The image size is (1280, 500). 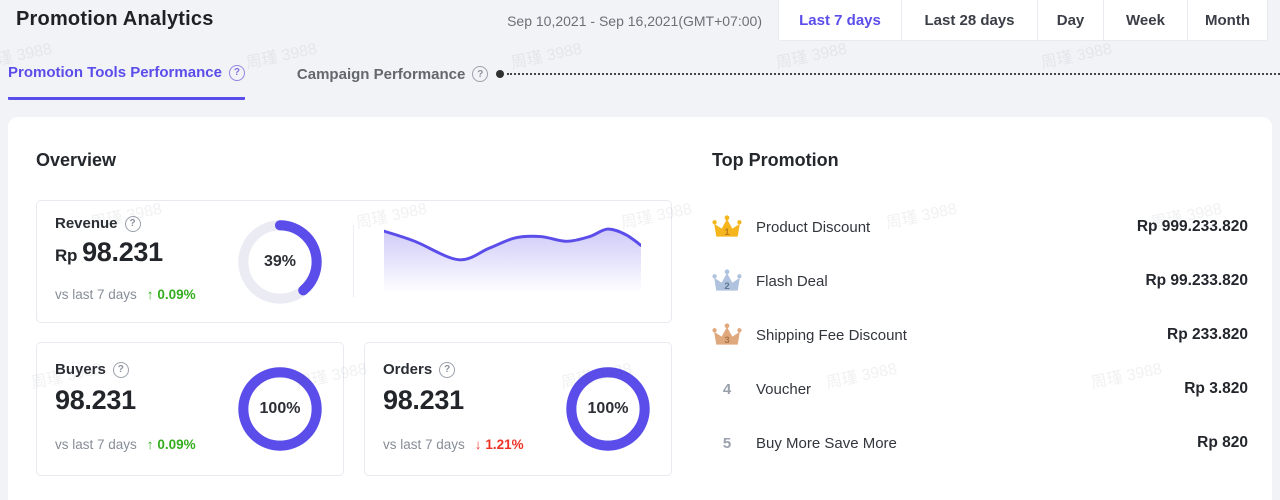 I want to click on tab-label: Campaign Performance, so click(x=381, y=74).